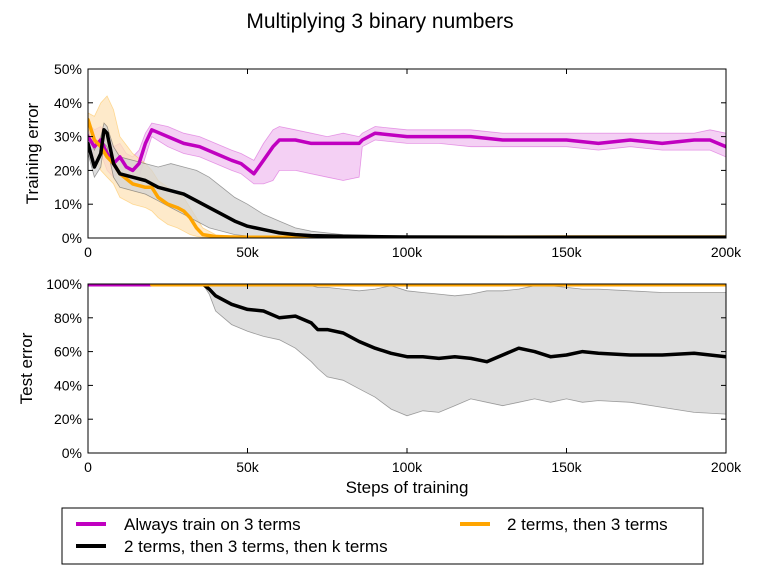  I want to click on y-tick-label: 30%, so click(68, 137).